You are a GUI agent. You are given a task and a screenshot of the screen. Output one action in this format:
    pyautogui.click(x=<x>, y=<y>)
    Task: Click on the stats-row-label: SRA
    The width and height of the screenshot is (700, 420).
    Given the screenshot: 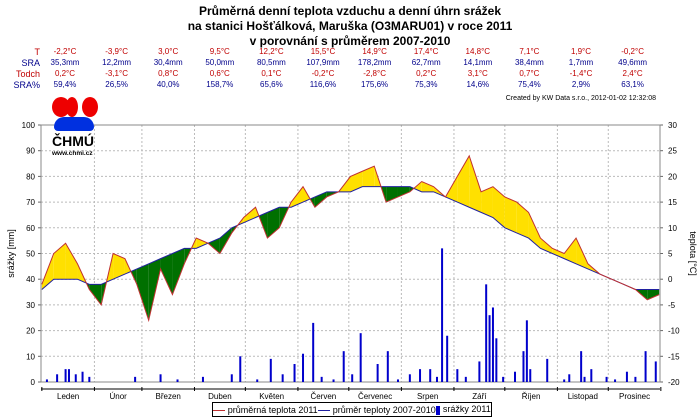 What is the action you would take?
    pyautogui.click(x=30, y=63)
    